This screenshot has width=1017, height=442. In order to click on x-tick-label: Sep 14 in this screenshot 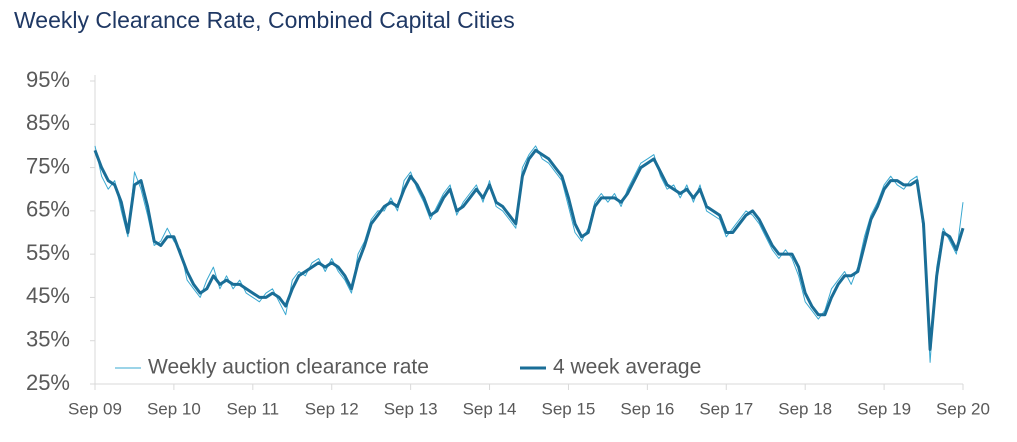, I will do `click(490, 408)`.